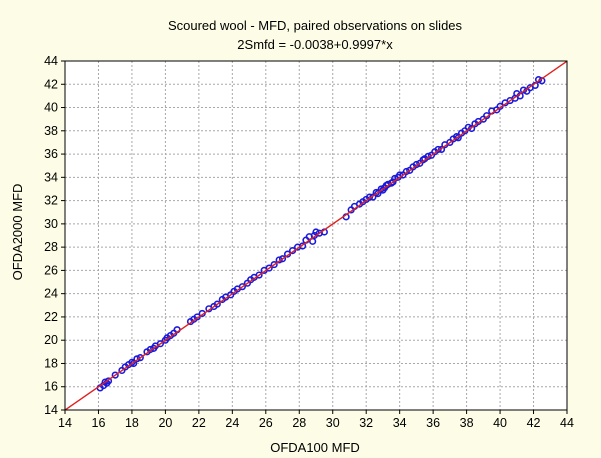 This screenshot has height=458, width=601. I want to click on x-tick-label: 16, so click(99, 423).